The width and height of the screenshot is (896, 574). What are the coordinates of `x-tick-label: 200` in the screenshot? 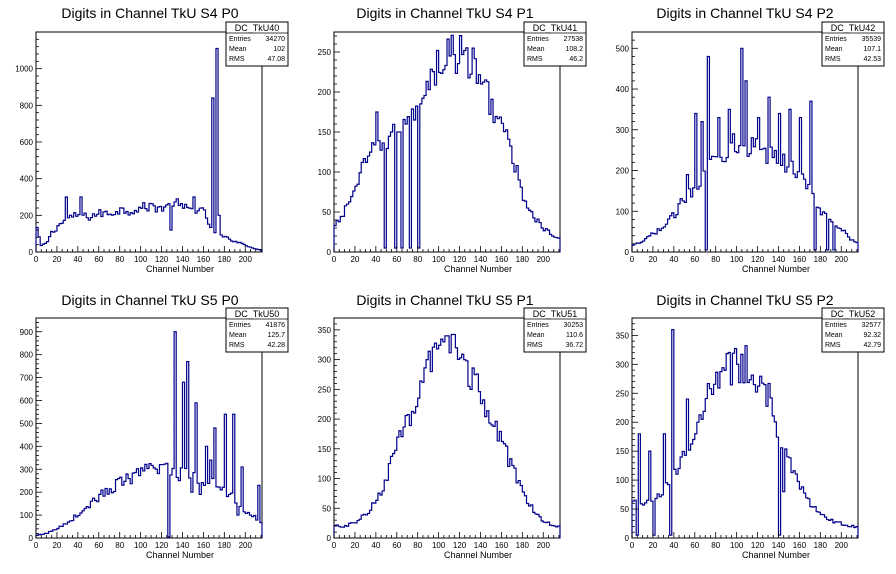 It's located at (842, 259).